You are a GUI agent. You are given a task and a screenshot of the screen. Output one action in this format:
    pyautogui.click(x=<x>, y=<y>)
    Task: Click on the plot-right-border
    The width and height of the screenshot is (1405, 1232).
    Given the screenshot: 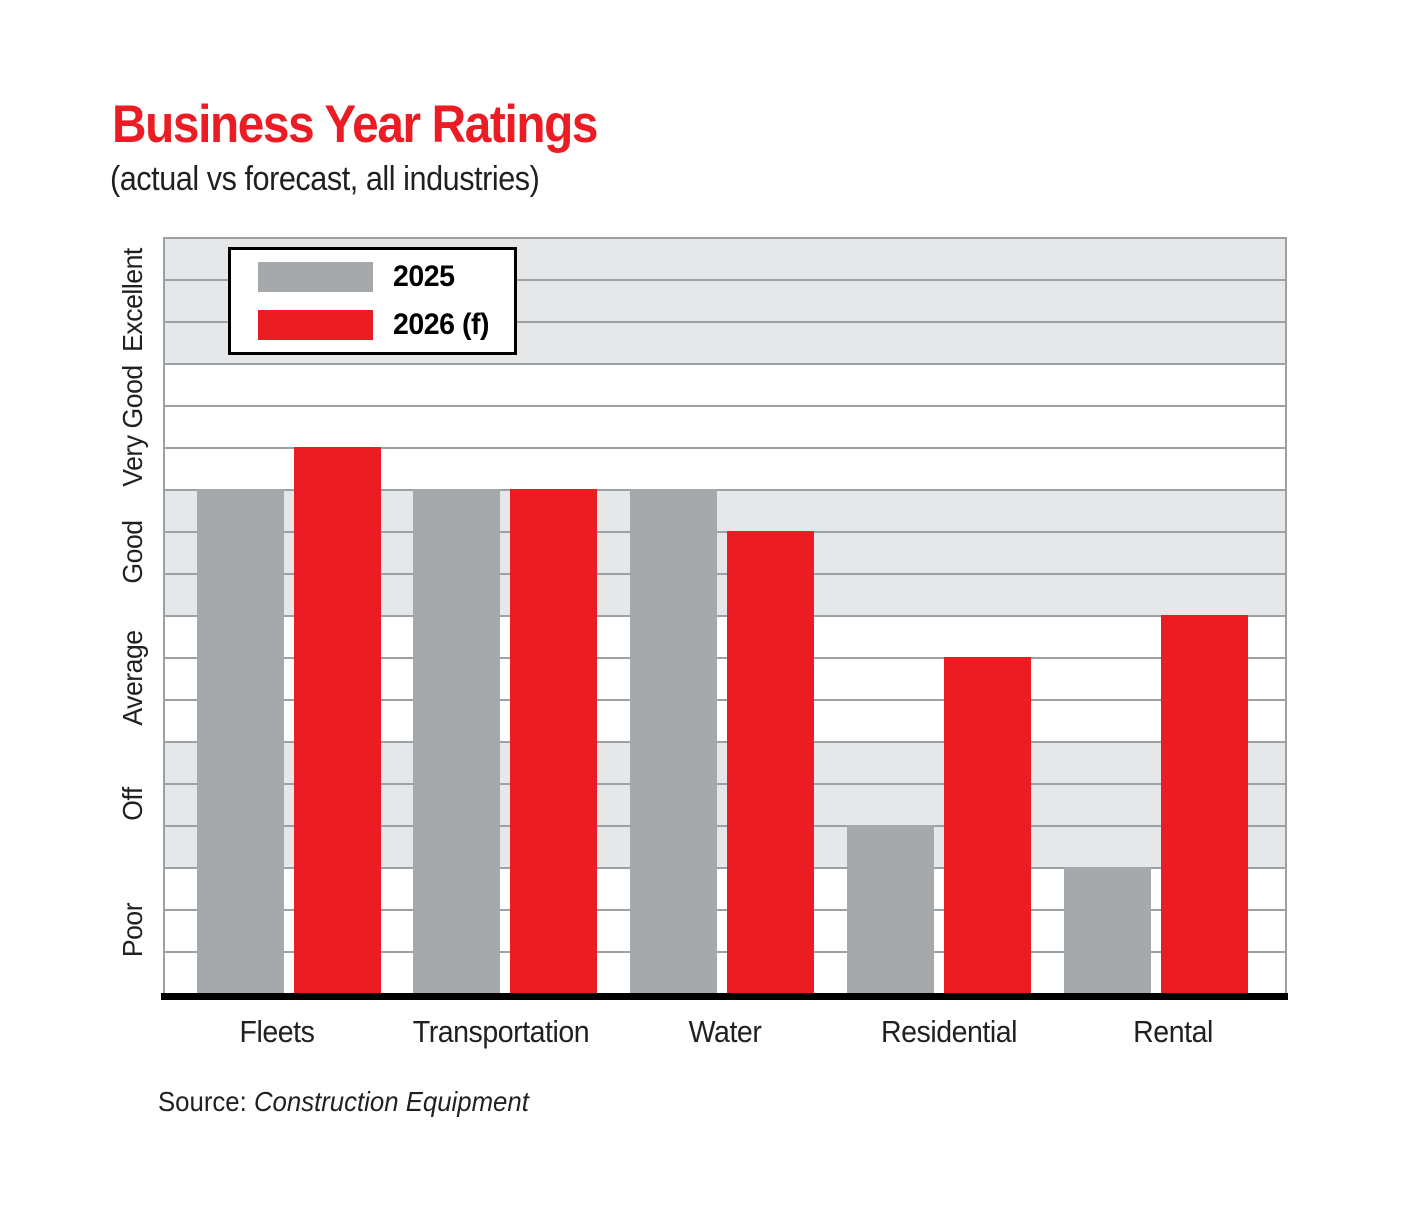 What is the action you would take?
    pyautogui.click(x=1286, y=615)
    